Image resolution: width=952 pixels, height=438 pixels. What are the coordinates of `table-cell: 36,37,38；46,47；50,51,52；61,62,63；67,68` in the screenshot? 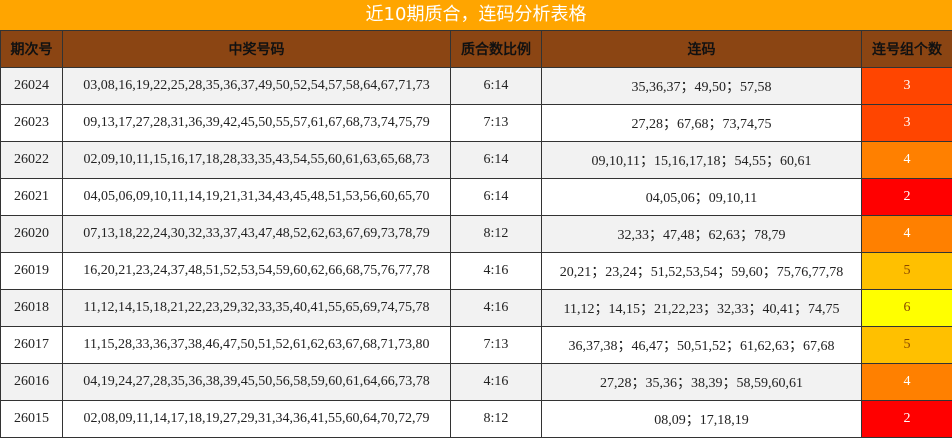 It's located at (702, 345).